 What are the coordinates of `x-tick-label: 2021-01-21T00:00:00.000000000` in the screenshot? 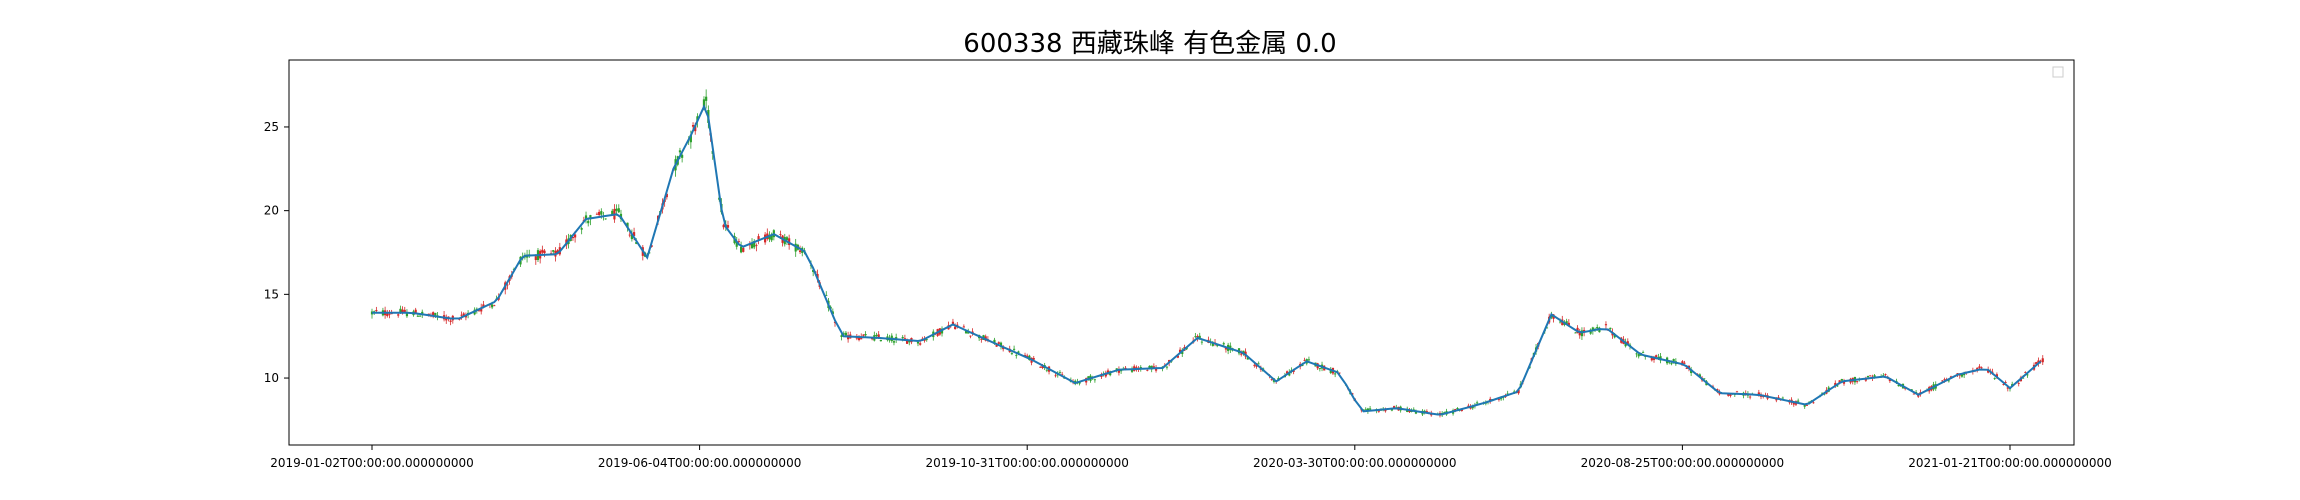 It's located at (2010, 463).